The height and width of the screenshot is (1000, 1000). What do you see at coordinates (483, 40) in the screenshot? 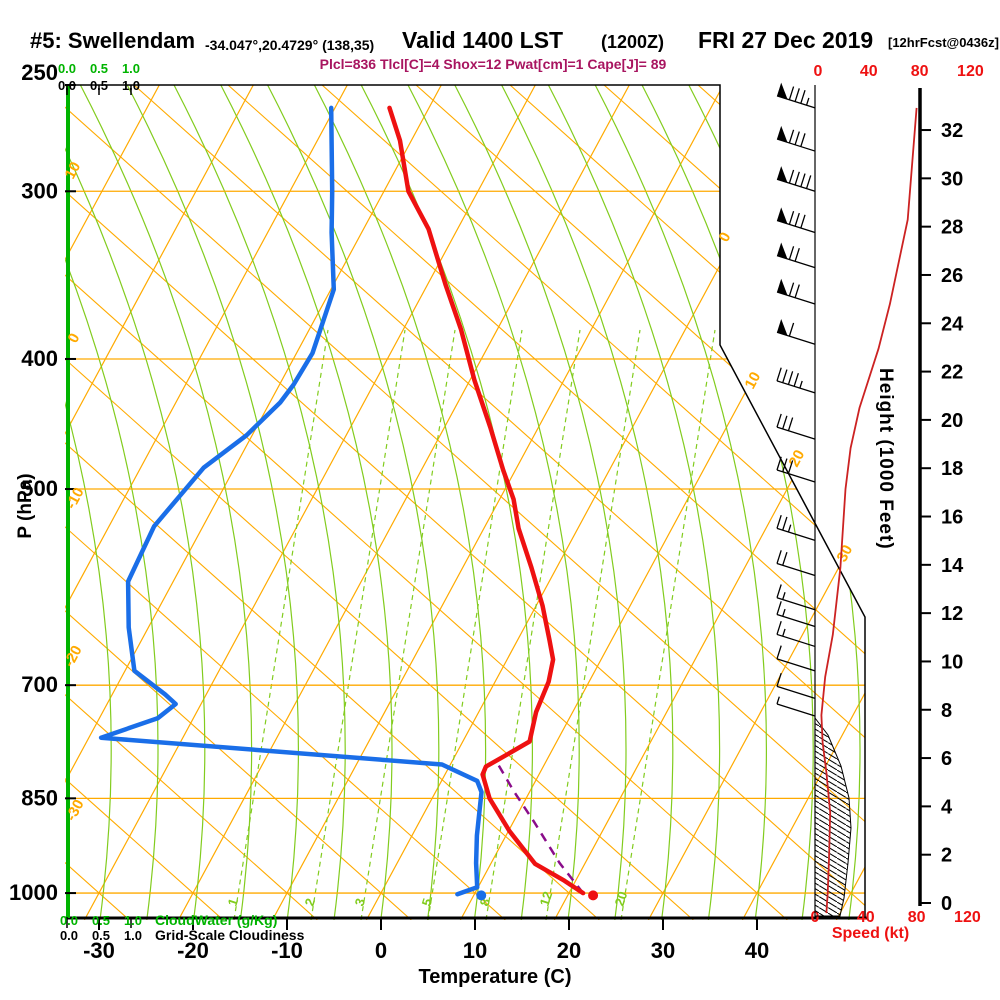
I see `valid-time: Valid 1400 LST` at bounding box center [483, 40].